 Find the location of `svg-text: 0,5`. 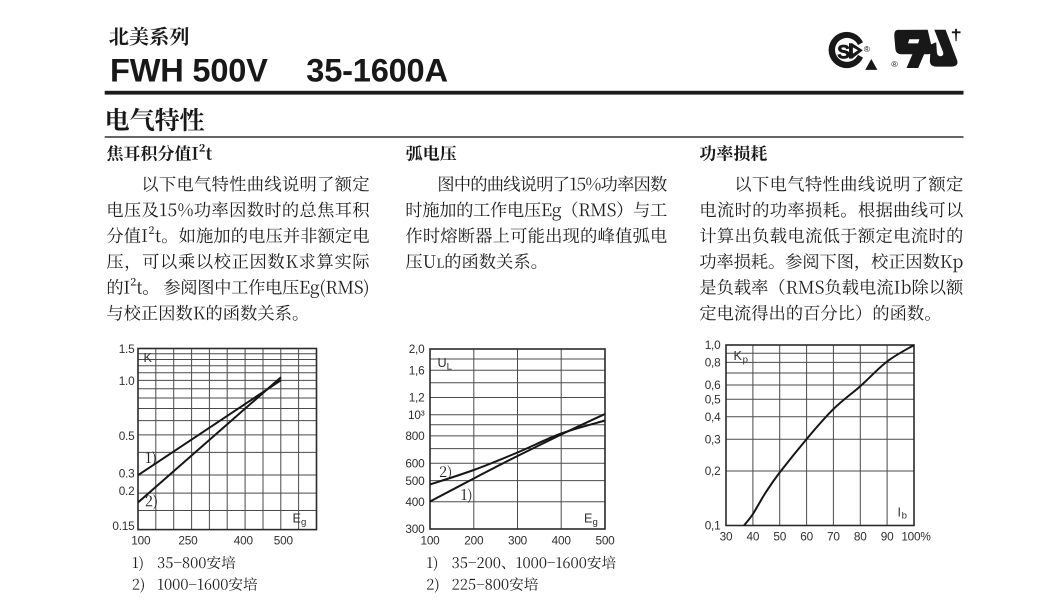

svg-text: 0,5 is located at coordinates (713, 400).